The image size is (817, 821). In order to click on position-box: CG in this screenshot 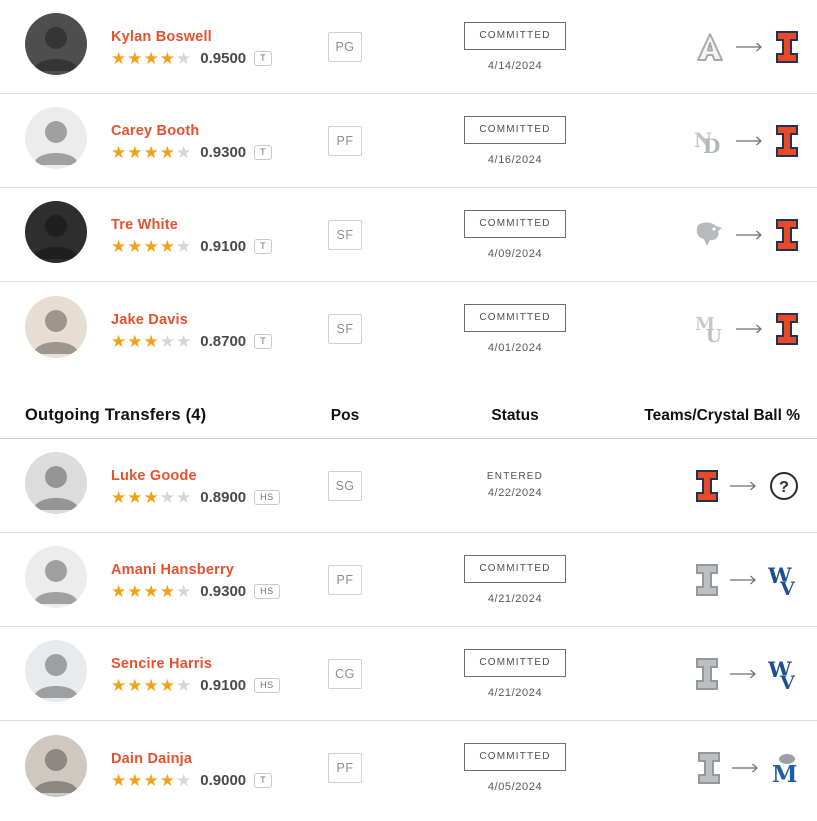, I will do `click(345, 673)`.